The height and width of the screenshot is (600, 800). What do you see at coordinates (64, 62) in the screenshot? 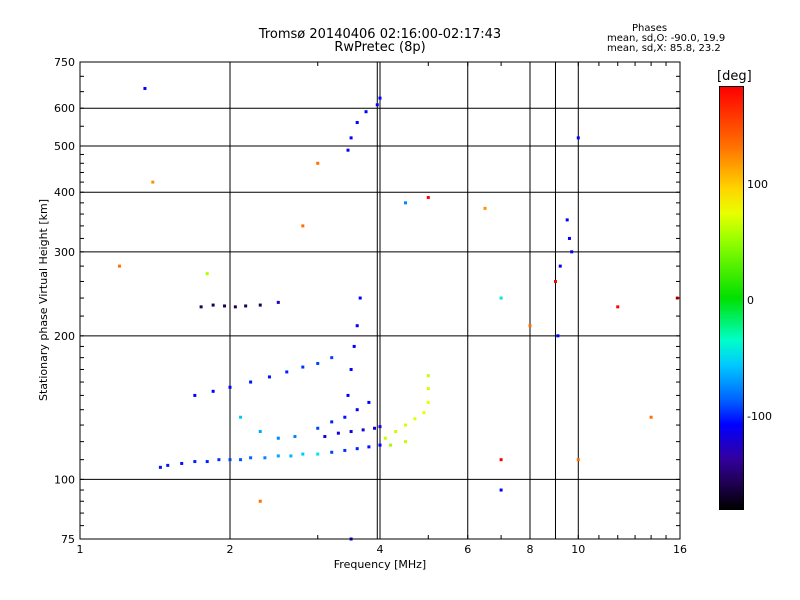
I see `y-tick-label: 750` at bounding box center [64, 62].